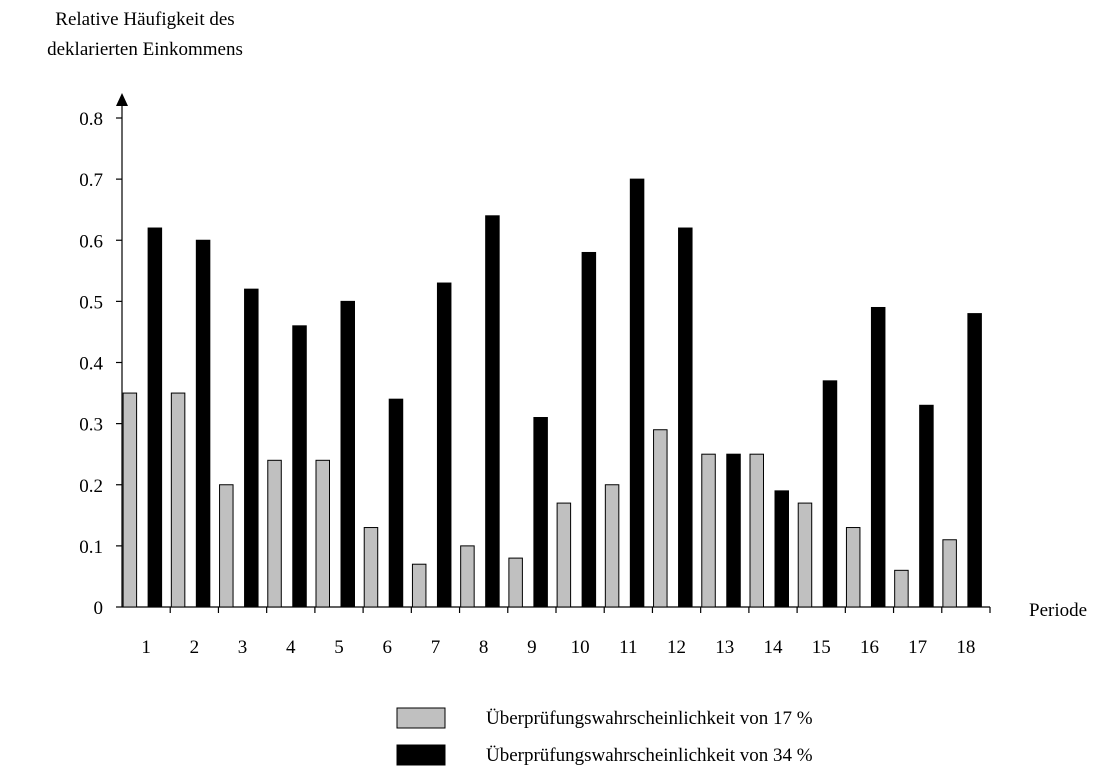  What do you see at coordinates (122, 99) in the screenshot?
I see `y-axis-arrow-icon` at bounding box center [122, 99].